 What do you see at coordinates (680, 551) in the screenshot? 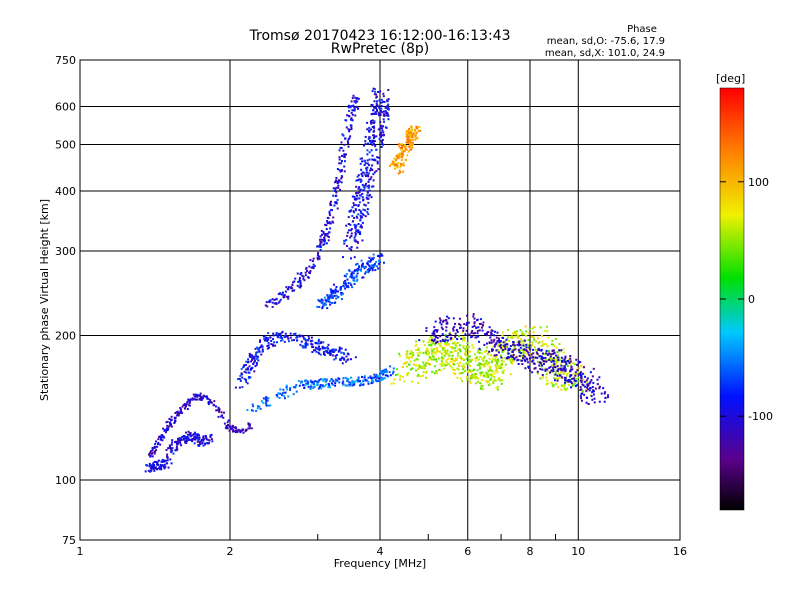
I see `x-tick-label: 16` at bounding box center [680, 551].